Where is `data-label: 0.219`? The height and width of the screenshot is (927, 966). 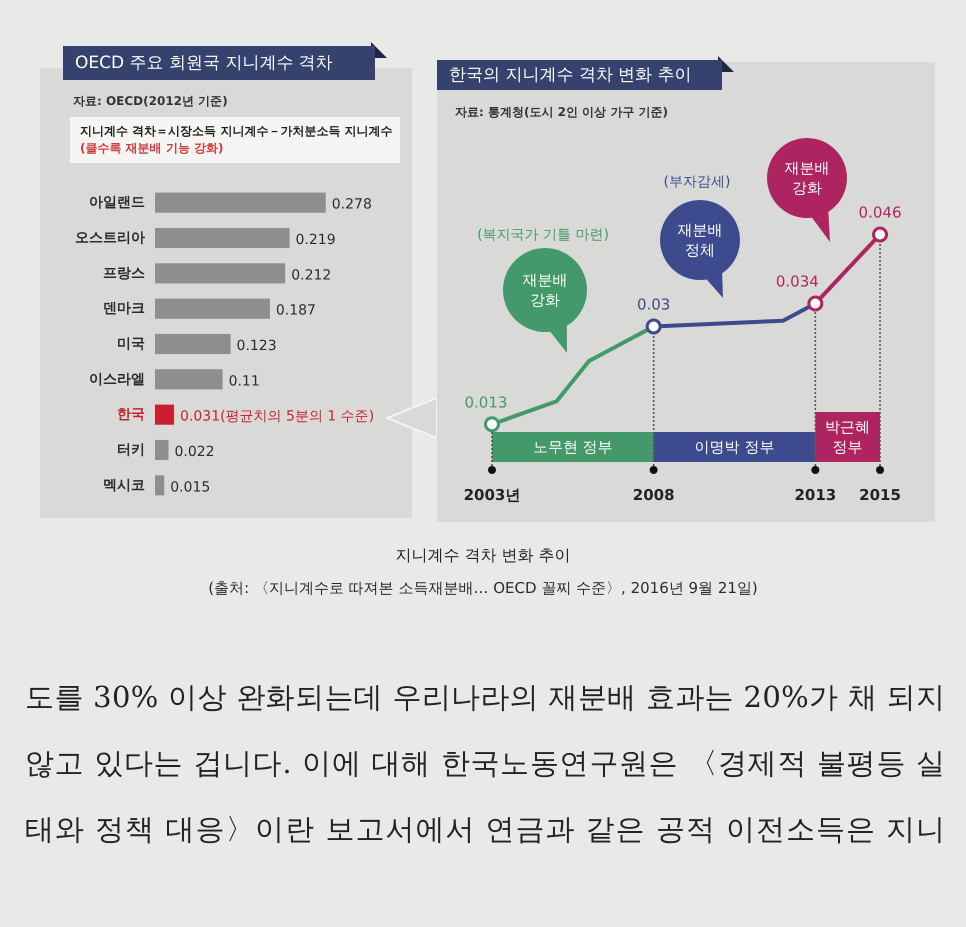
data-label: 0.219 is located at coordinates (316, 240).